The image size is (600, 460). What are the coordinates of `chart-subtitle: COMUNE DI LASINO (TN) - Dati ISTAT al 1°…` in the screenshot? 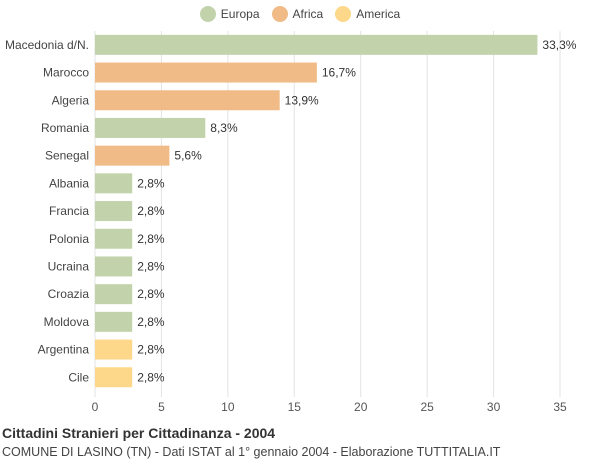 It's located at (251, 452).